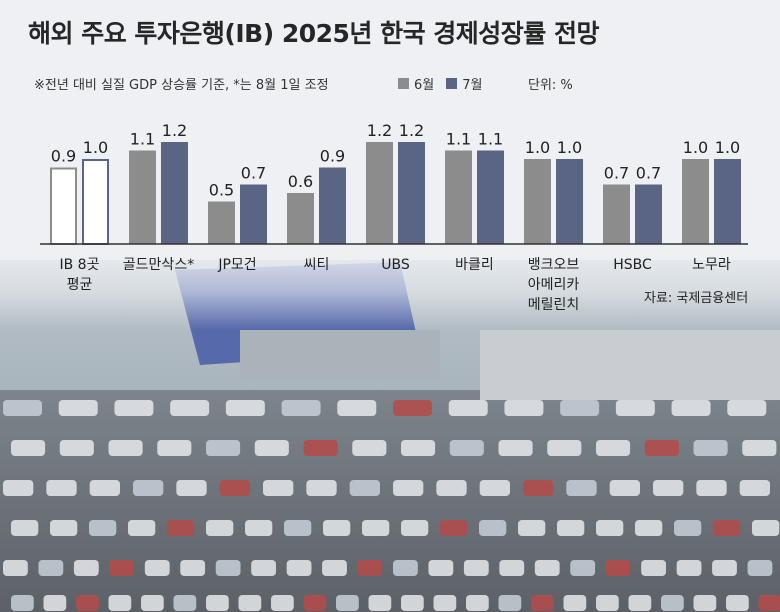  Describe the element at coordinates (424, 85) in the screenshot. I see `legend-label-june: 6월` at that location.